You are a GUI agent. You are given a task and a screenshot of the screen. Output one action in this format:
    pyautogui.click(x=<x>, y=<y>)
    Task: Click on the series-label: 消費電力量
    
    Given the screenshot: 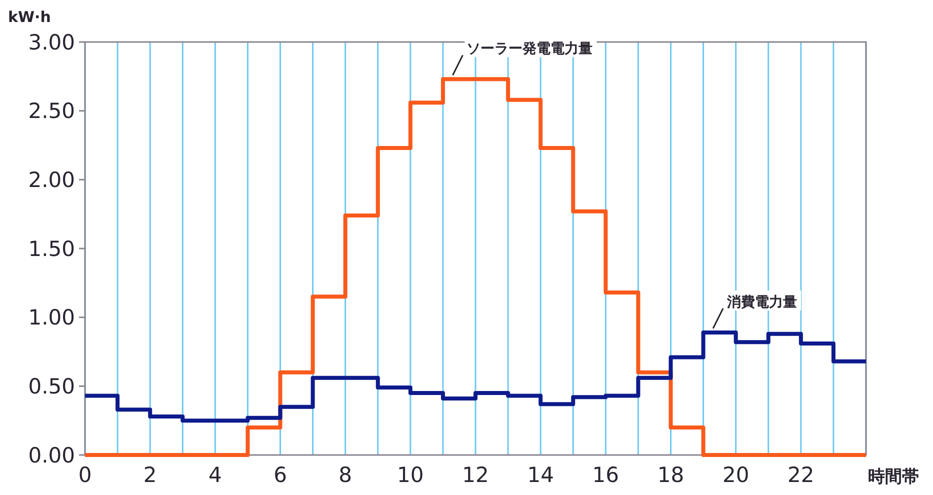 What is the action you would take?
    pyautogui.click(x=762, y=302)
    